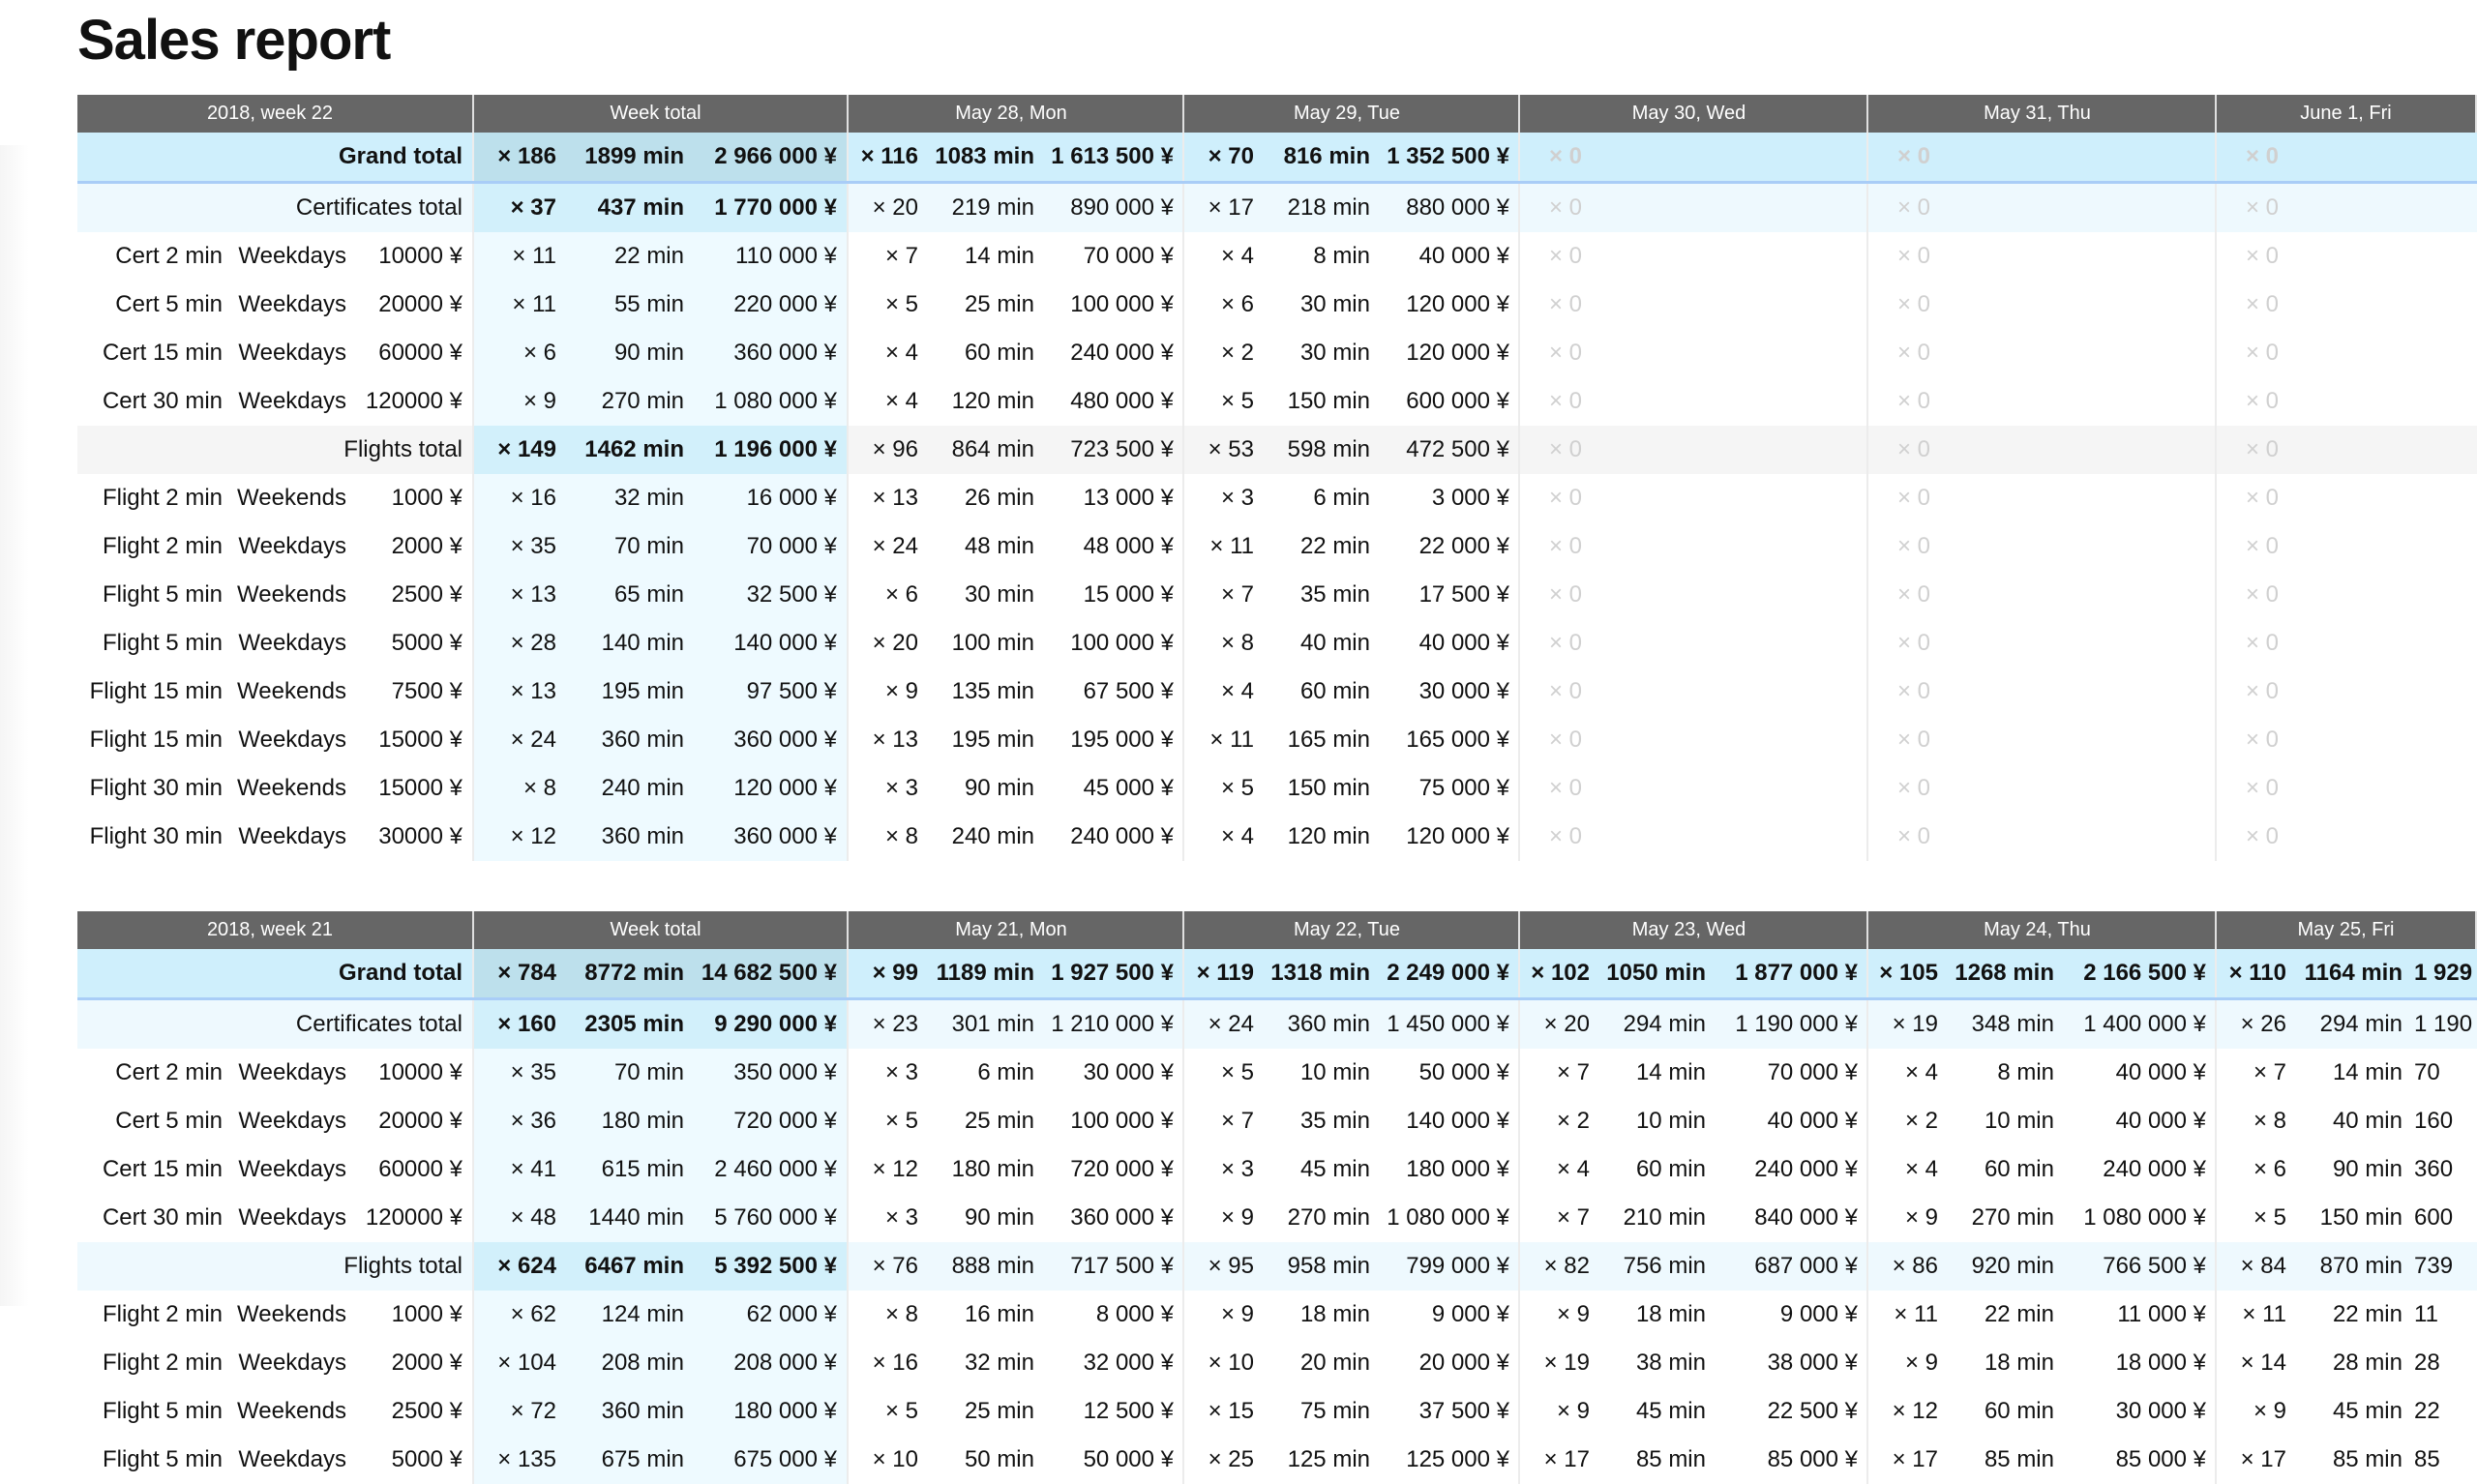  Describe the element at coordinates (1016, 450) in the screenshot. I see `day-cell: × 96 864 min 723 500 ¥` at that location.